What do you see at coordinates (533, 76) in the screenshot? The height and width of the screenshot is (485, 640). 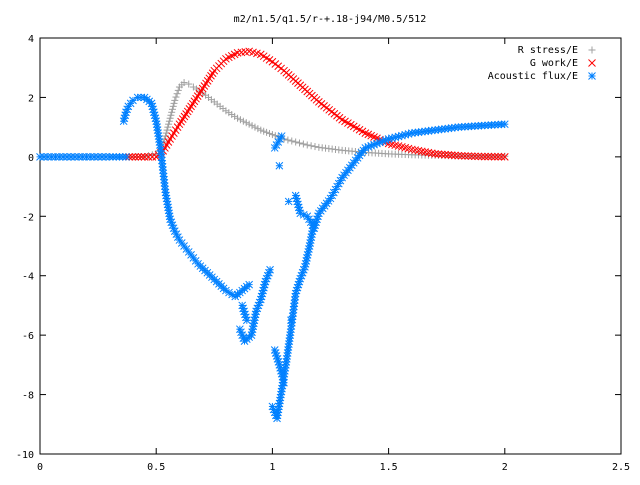 I see `legend-label: Acoustic flux/E` at bounding box center [533, 76].